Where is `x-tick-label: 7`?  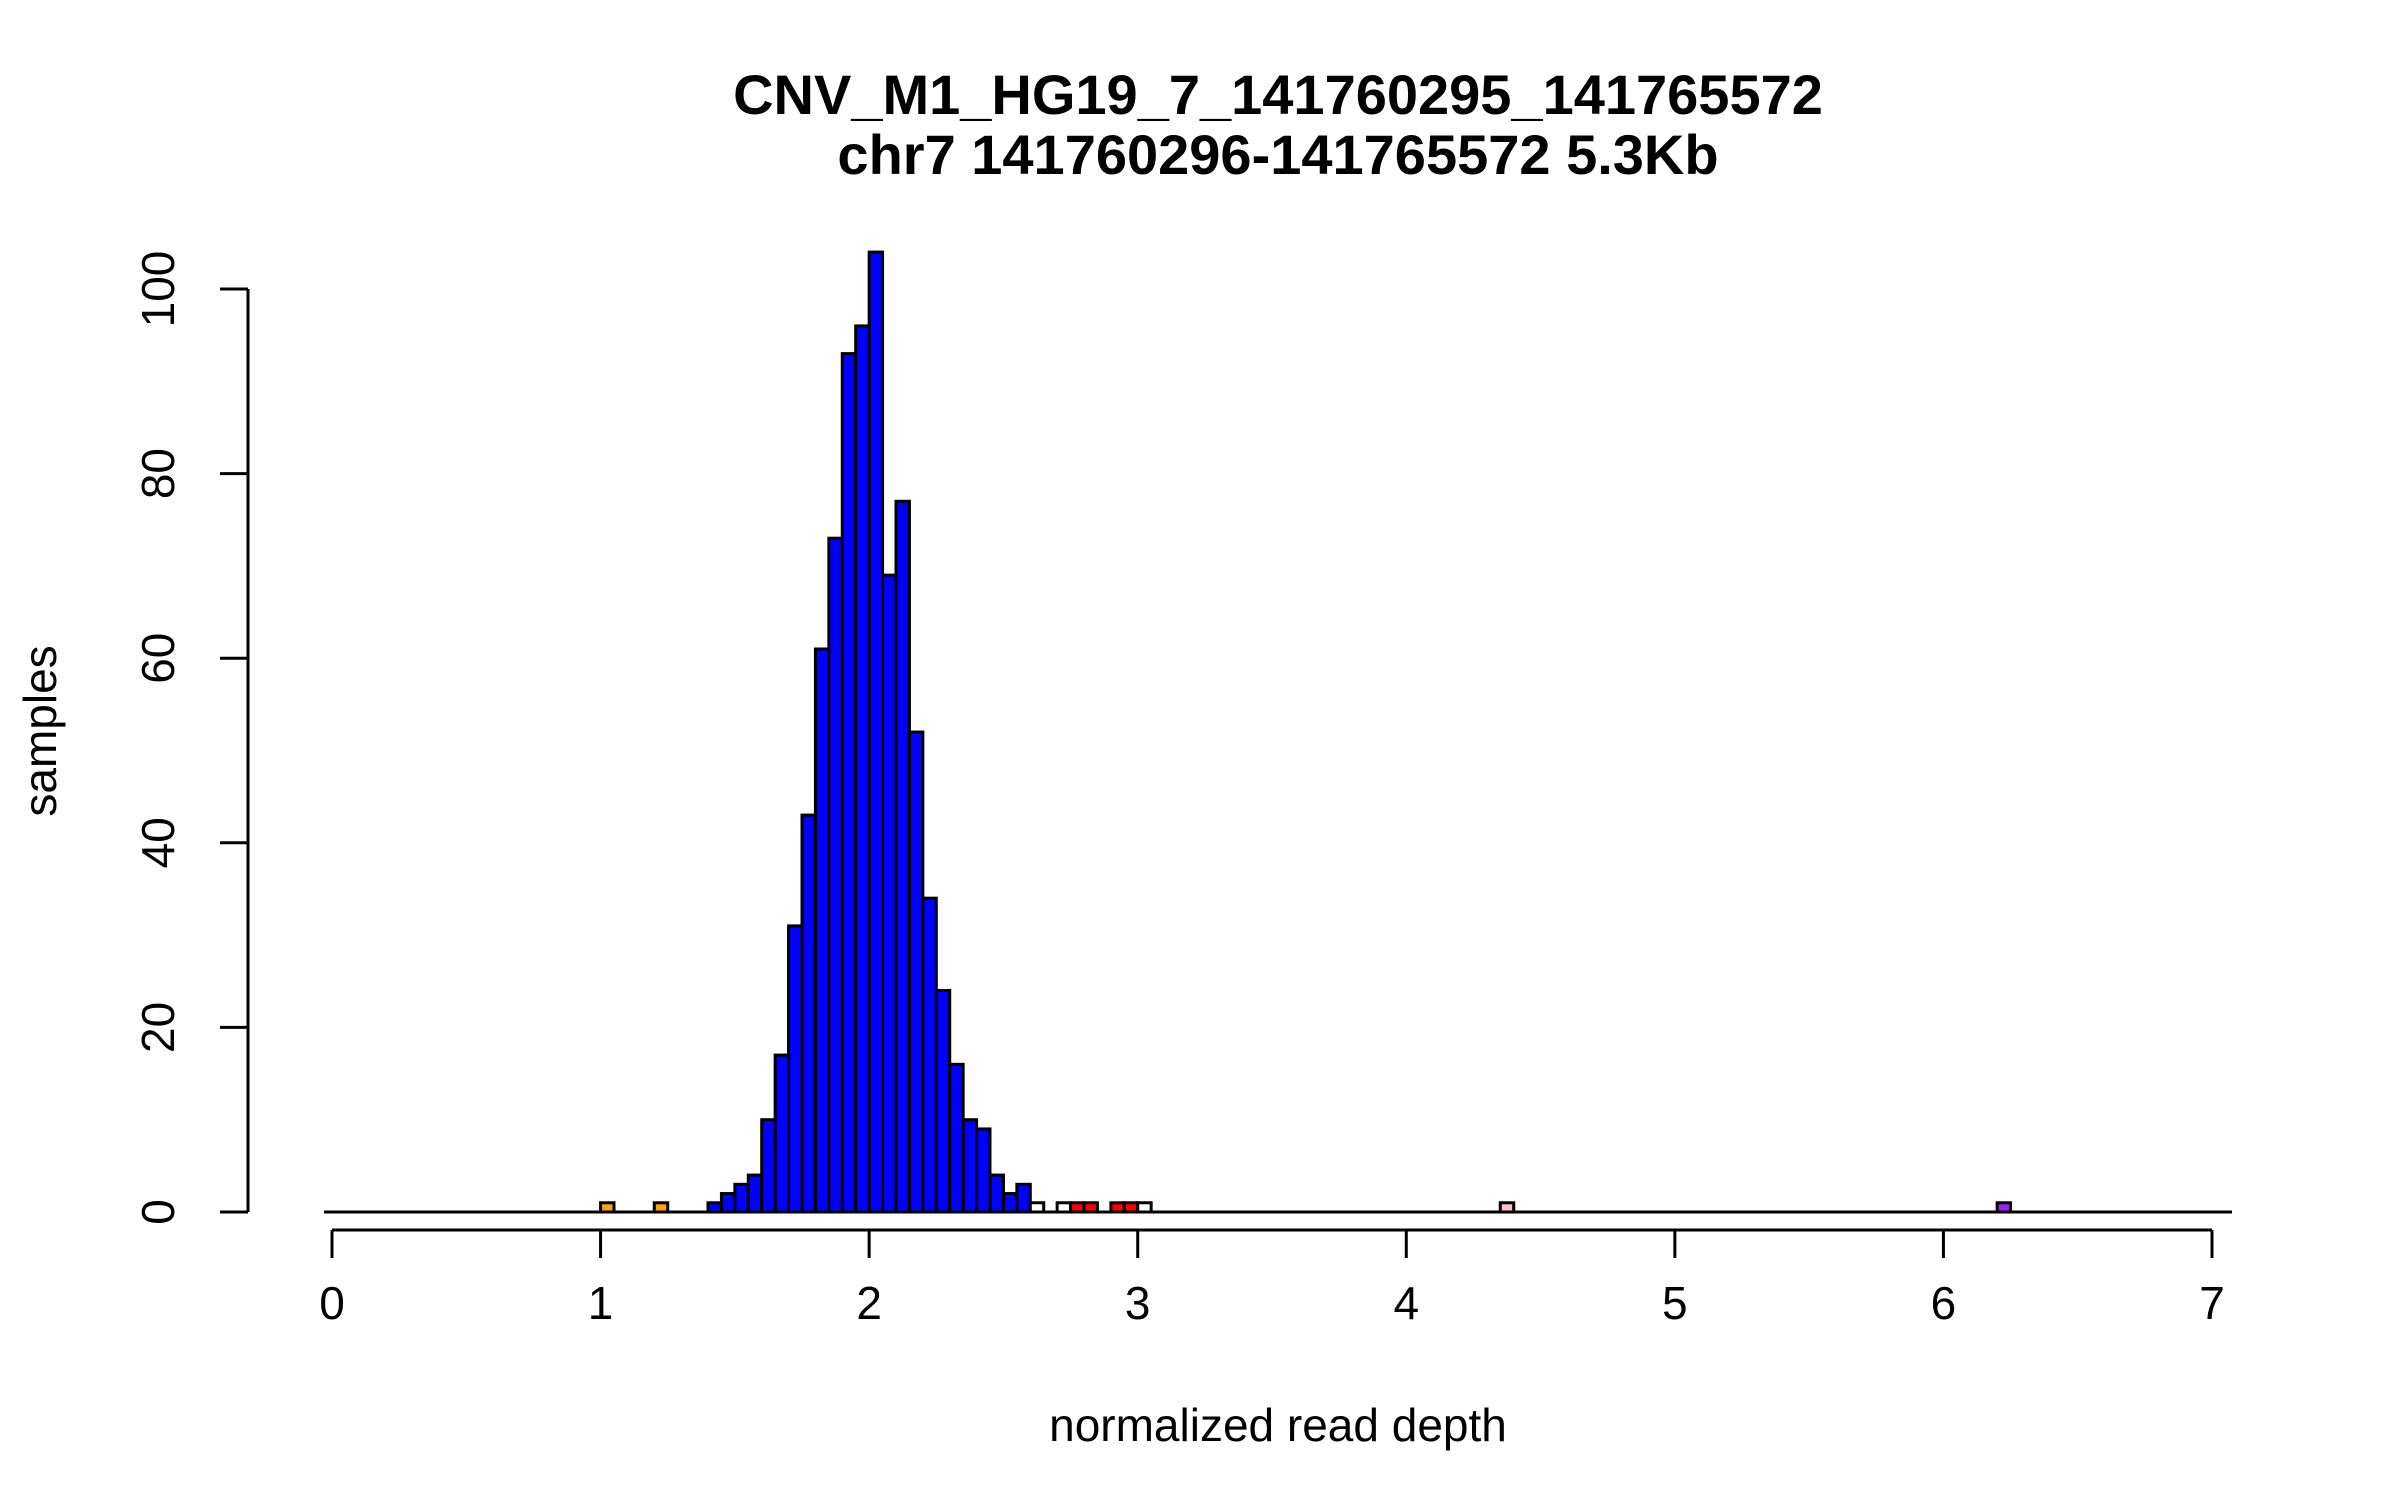 x-tick-label: 7 is located at coordinates (2212, 1303).